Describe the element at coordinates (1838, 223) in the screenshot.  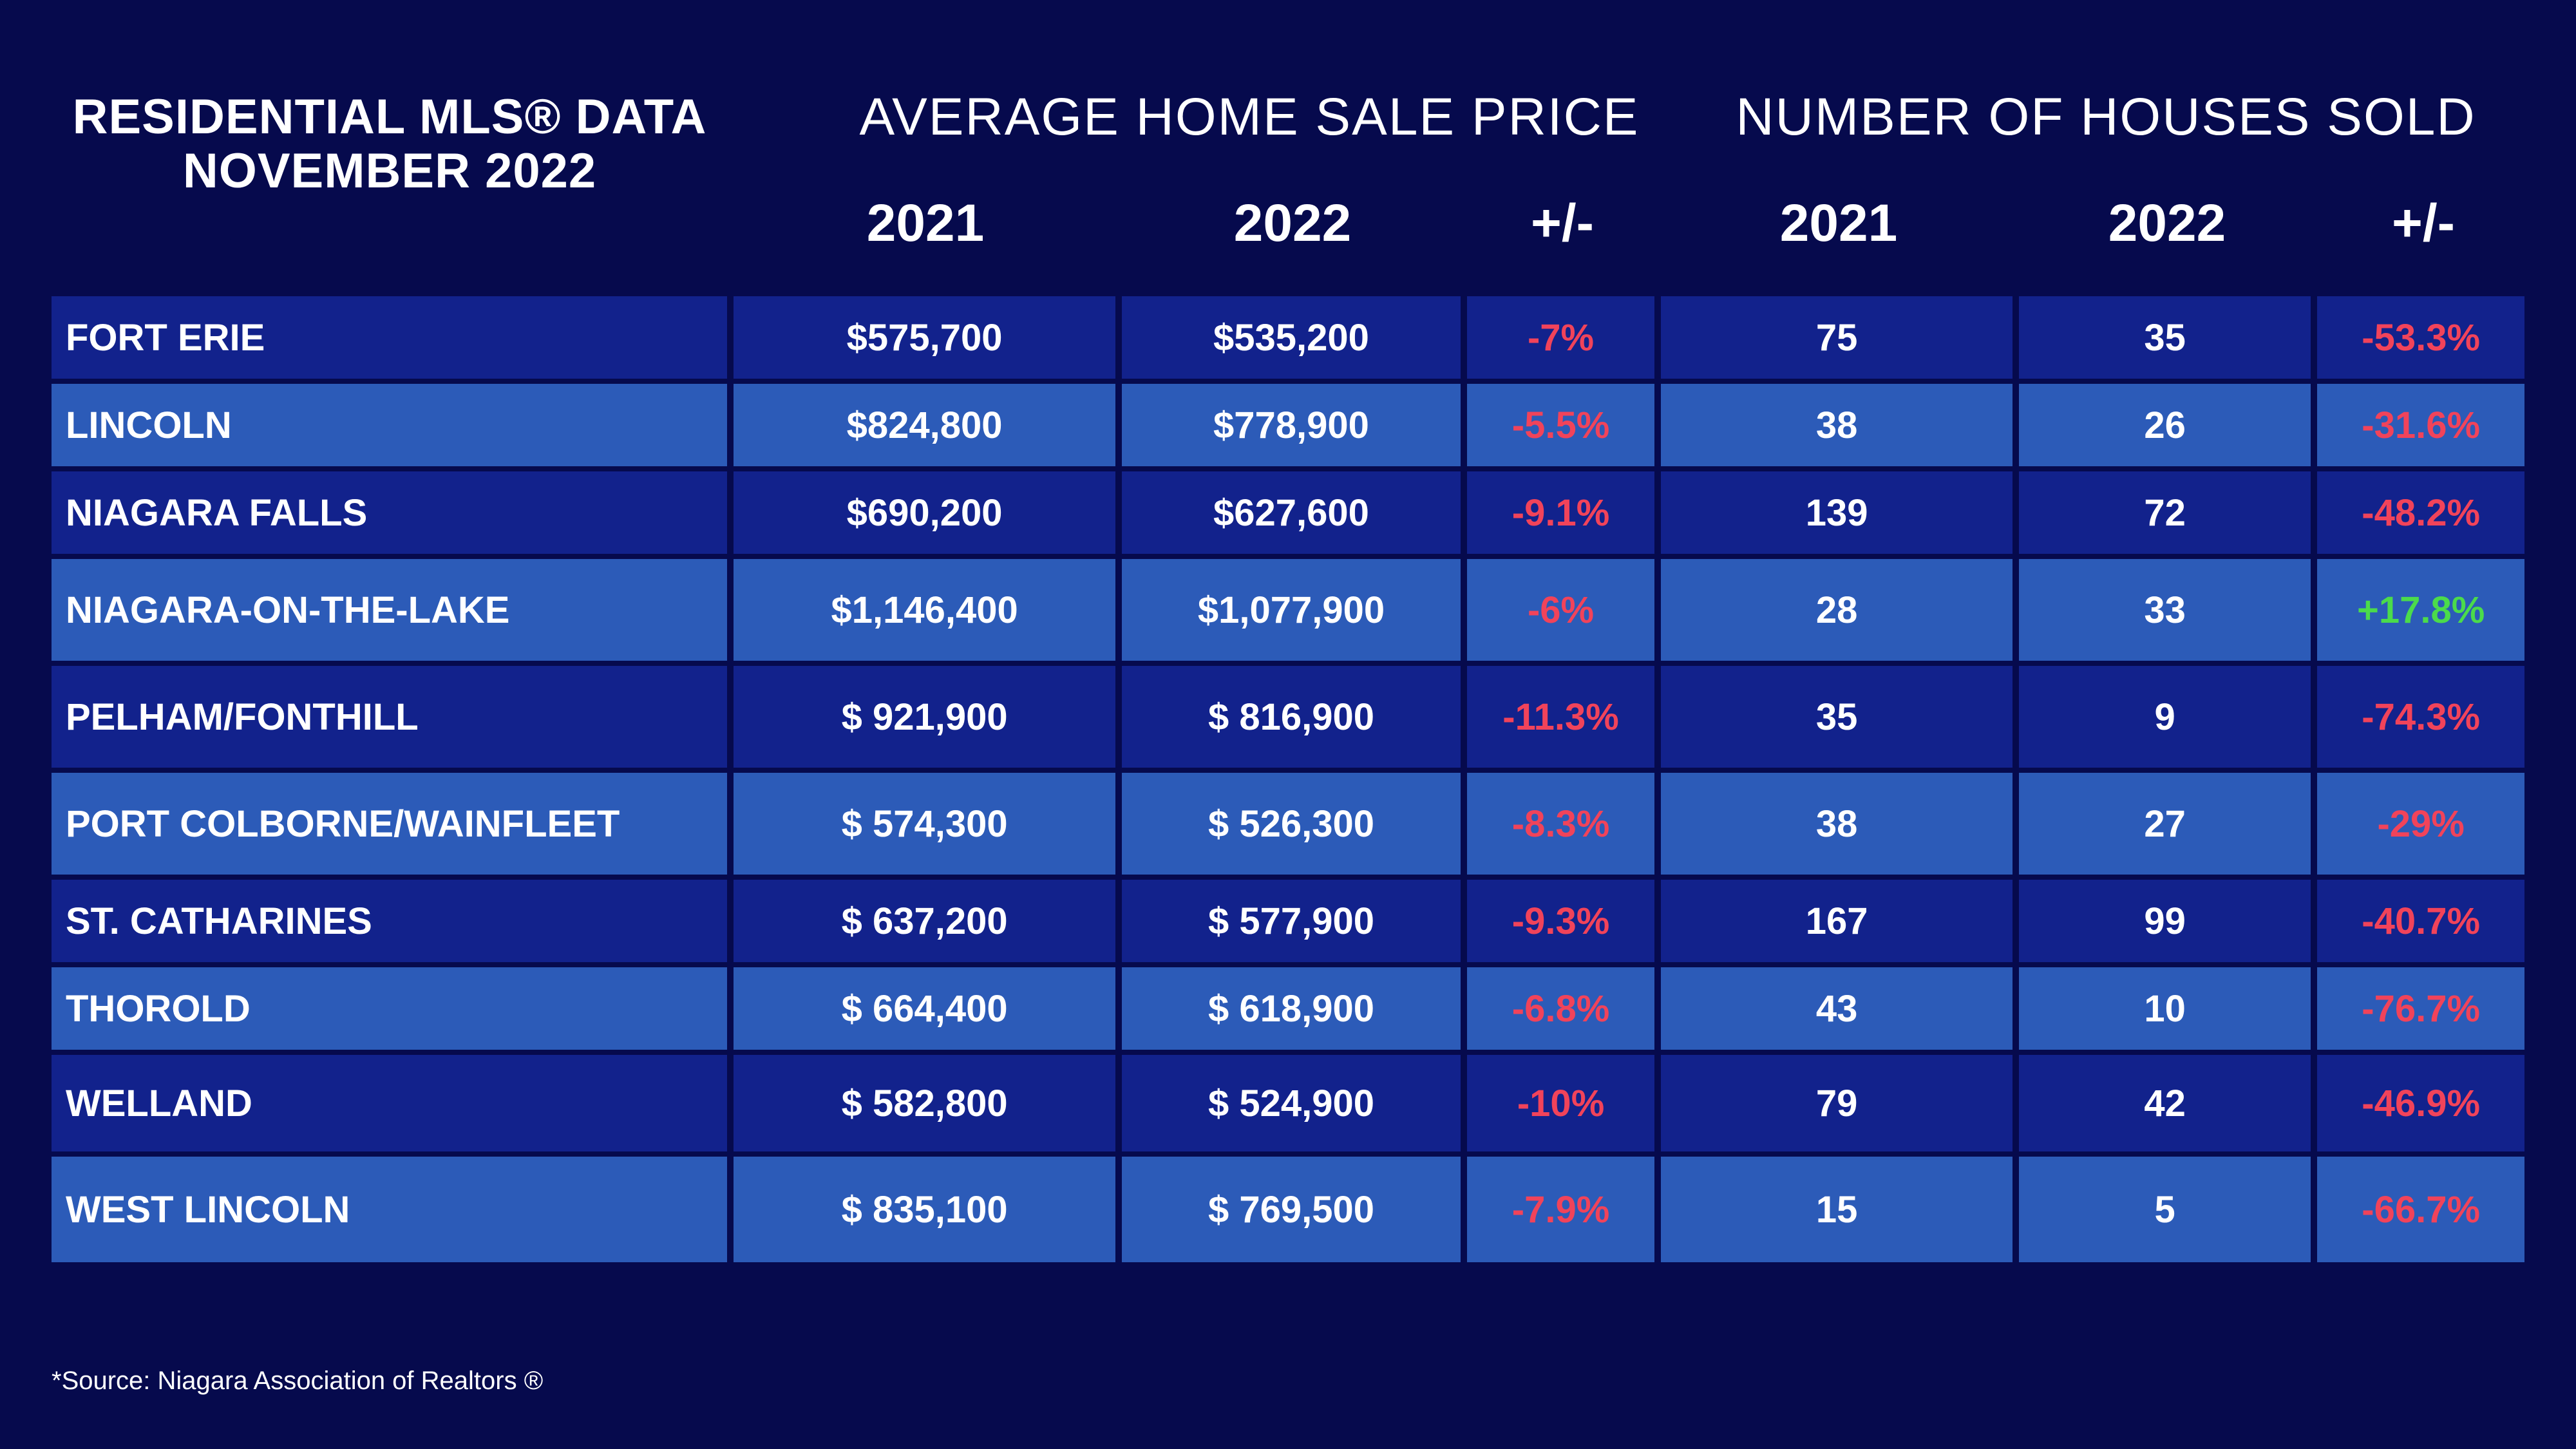
I see `column-header-sold-2021: 2021` at that location.